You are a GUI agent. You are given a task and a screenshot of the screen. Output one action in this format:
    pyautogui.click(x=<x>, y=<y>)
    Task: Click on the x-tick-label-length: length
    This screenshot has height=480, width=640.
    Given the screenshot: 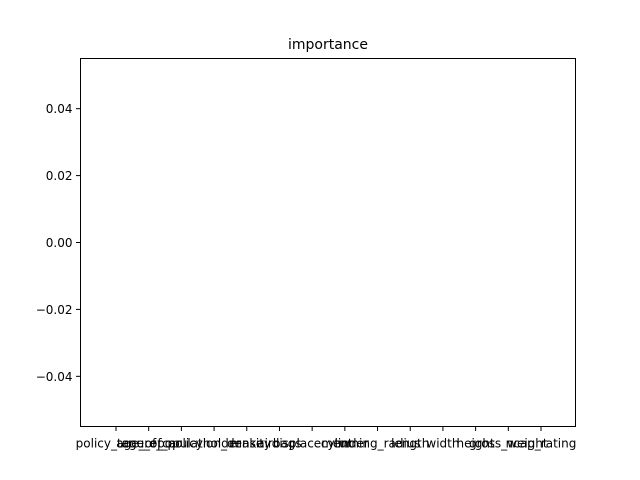 What is the action you would take?
    pyautogui.click(x=410, y=444)
    